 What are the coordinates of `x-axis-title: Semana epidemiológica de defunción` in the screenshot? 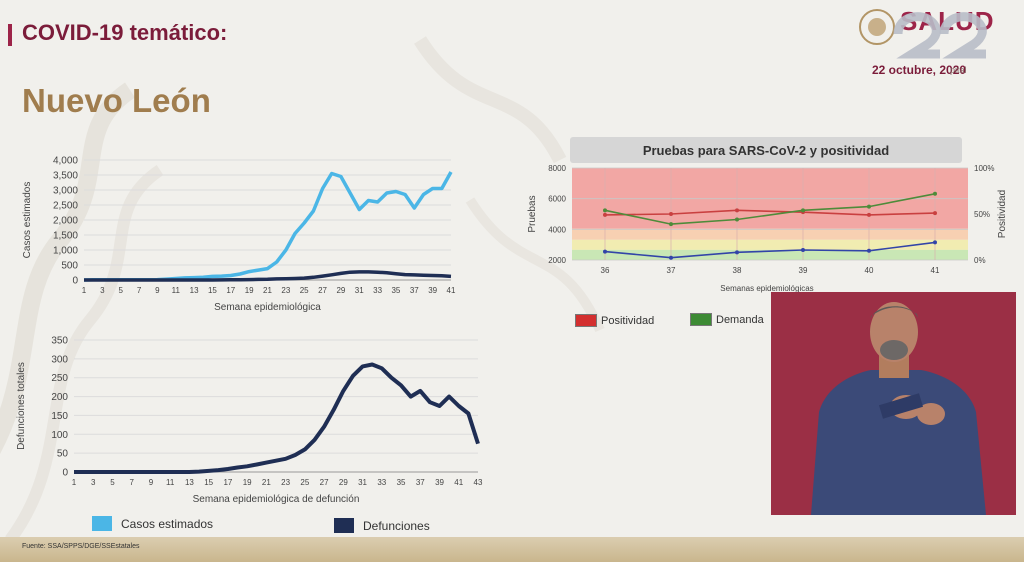 It's located at (276, 499).